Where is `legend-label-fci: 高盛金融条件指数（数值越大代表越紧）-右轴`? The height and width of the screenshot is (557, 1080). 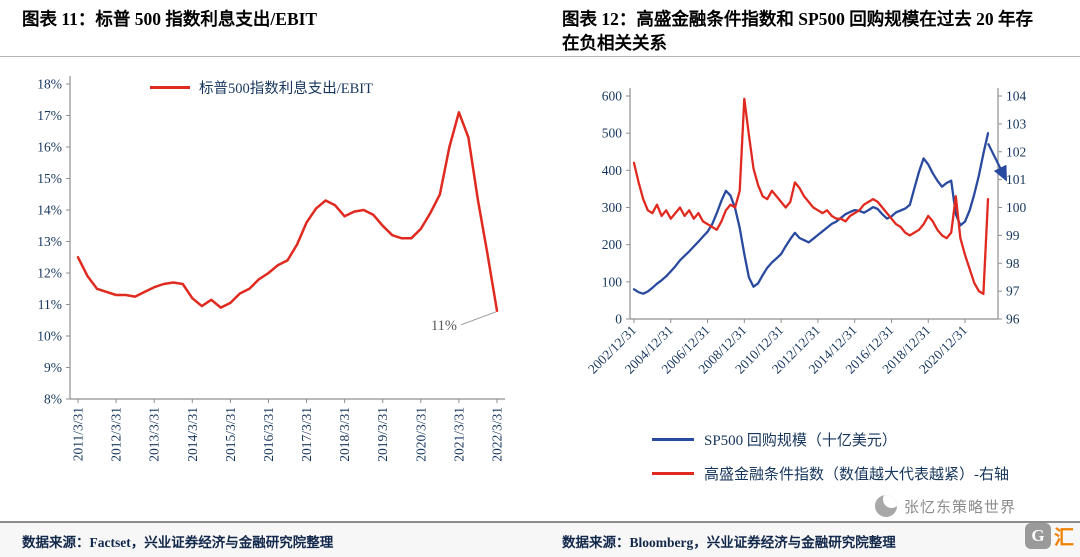 legend-label-fci: 高盛金融条件指数（数值越大代表越紧）-右轴 is located at coordinates (856, 475).